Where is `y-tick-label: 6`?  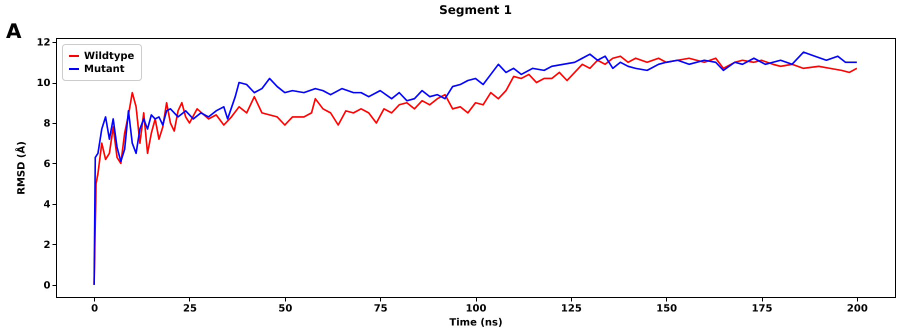 y-tick-label: 6 is located at coordinates (47, 164).